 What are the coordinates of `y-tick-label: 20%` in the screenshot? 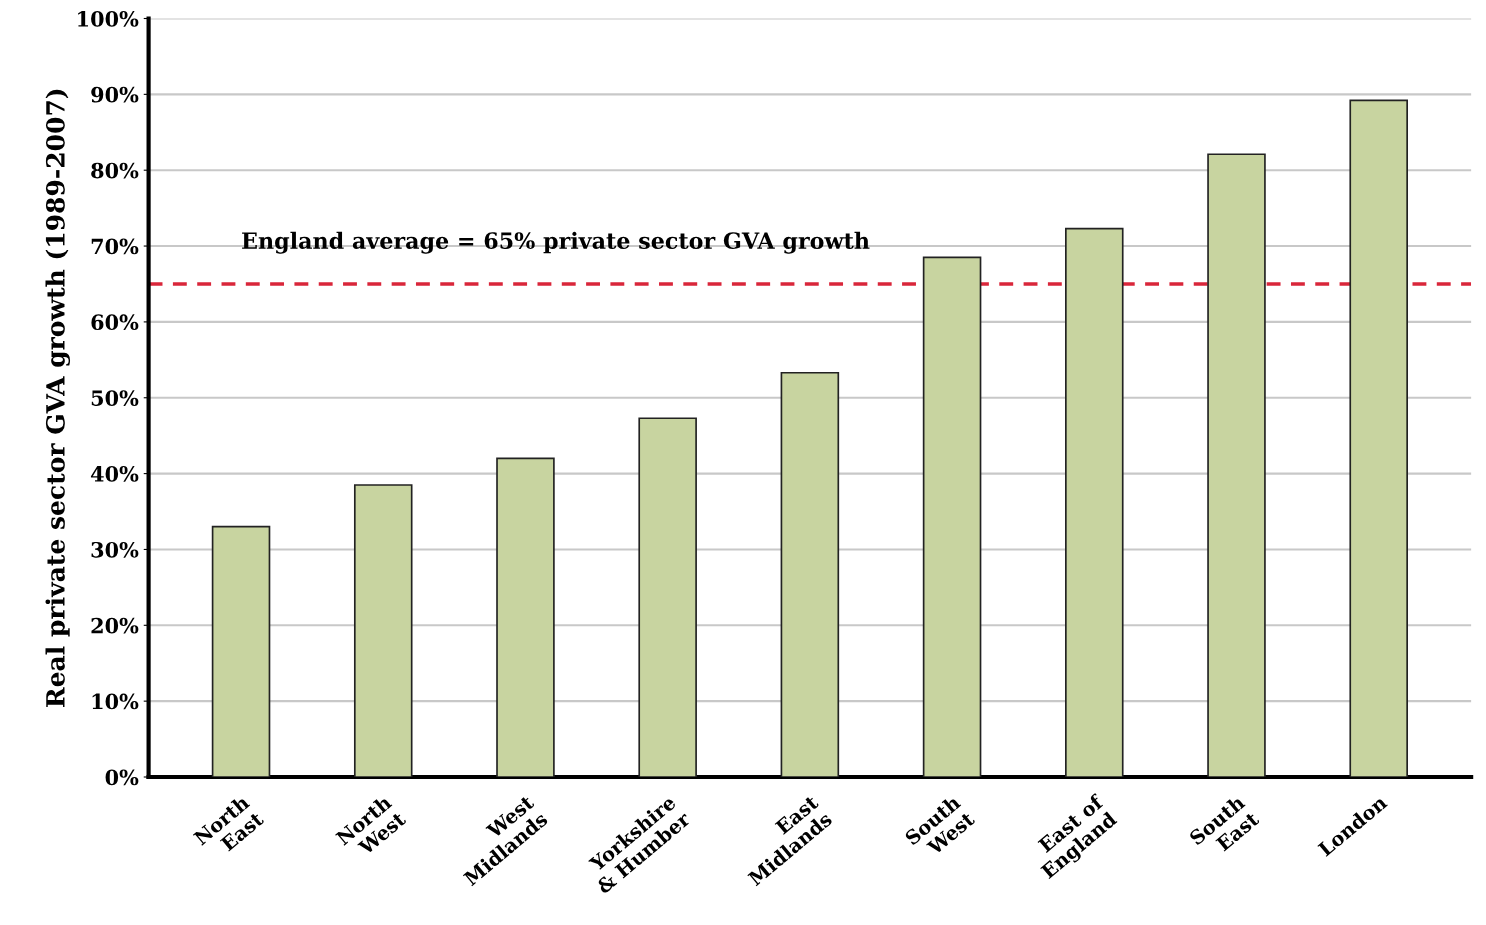 It's located at (115, 625).